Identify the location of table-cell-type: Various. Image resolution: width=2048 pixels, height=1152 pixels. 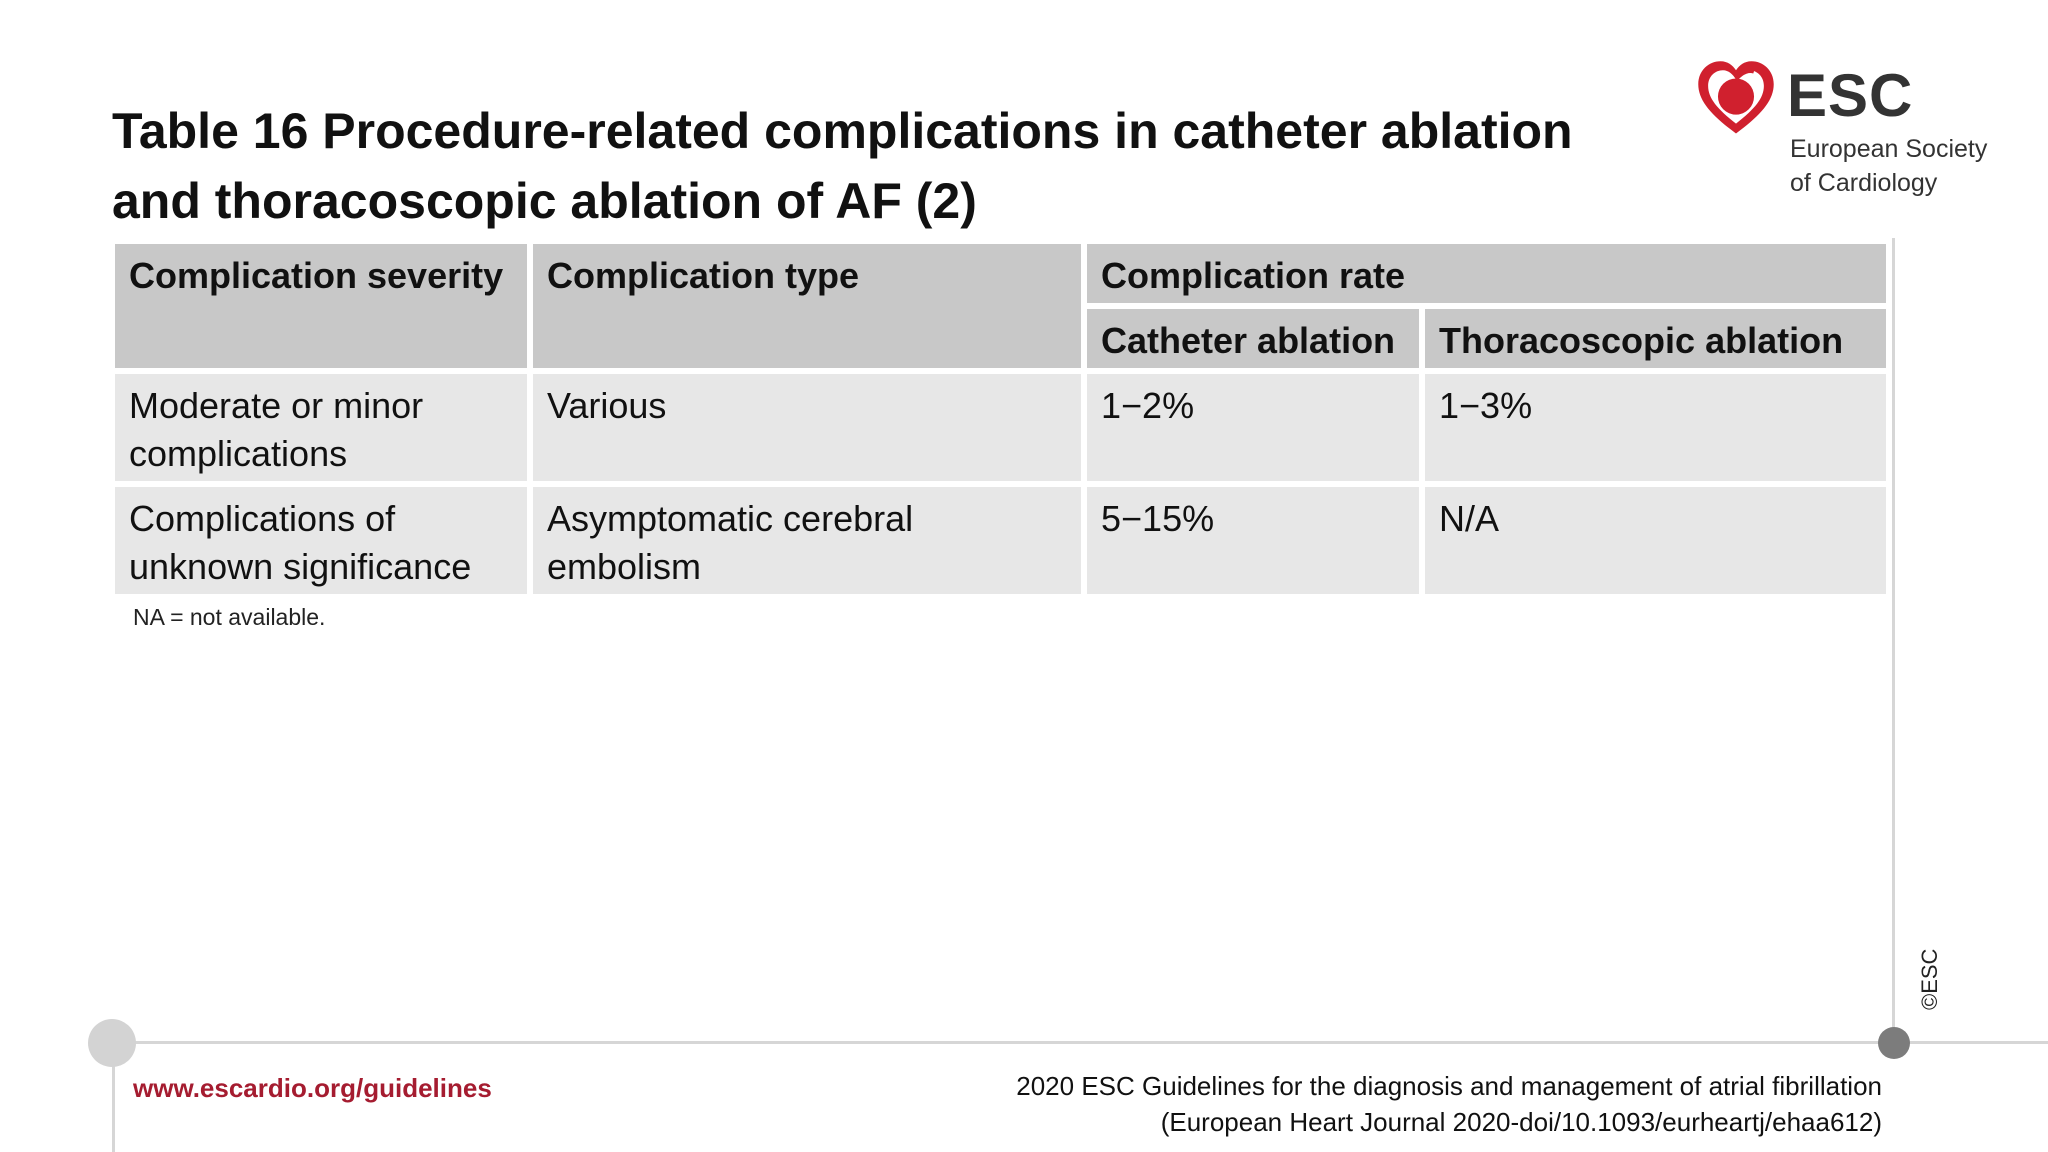
(807, 427).